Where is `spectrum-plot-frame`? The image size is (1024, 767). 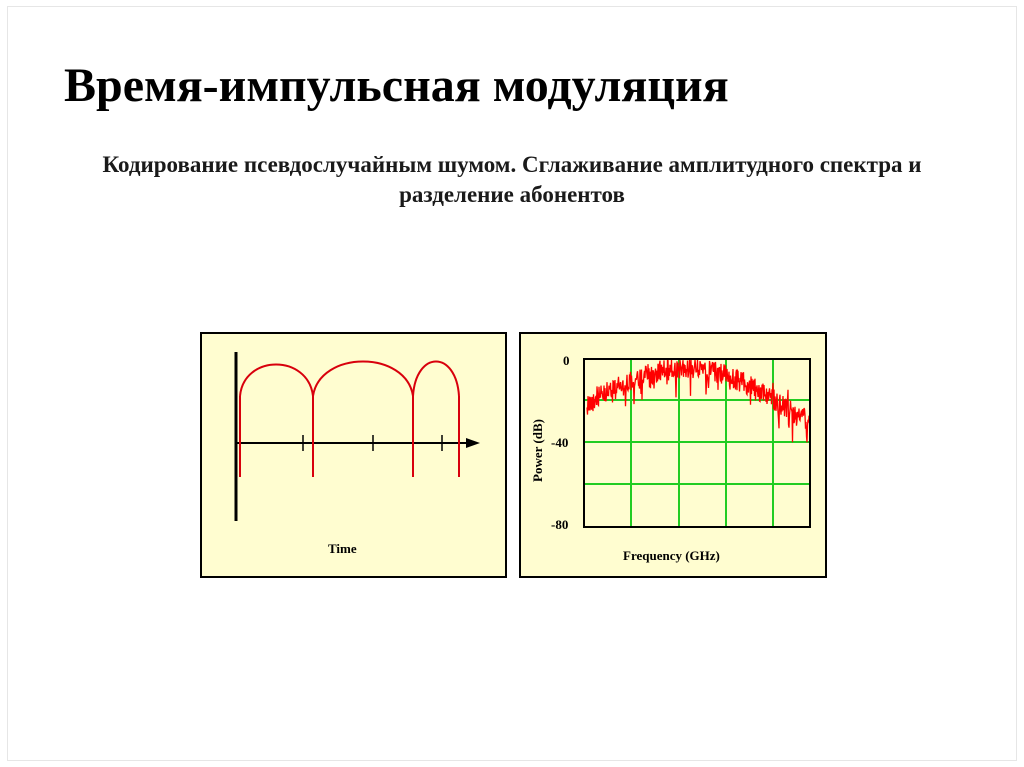 spectrum-plot-frame is located at coordinates (697, 443).